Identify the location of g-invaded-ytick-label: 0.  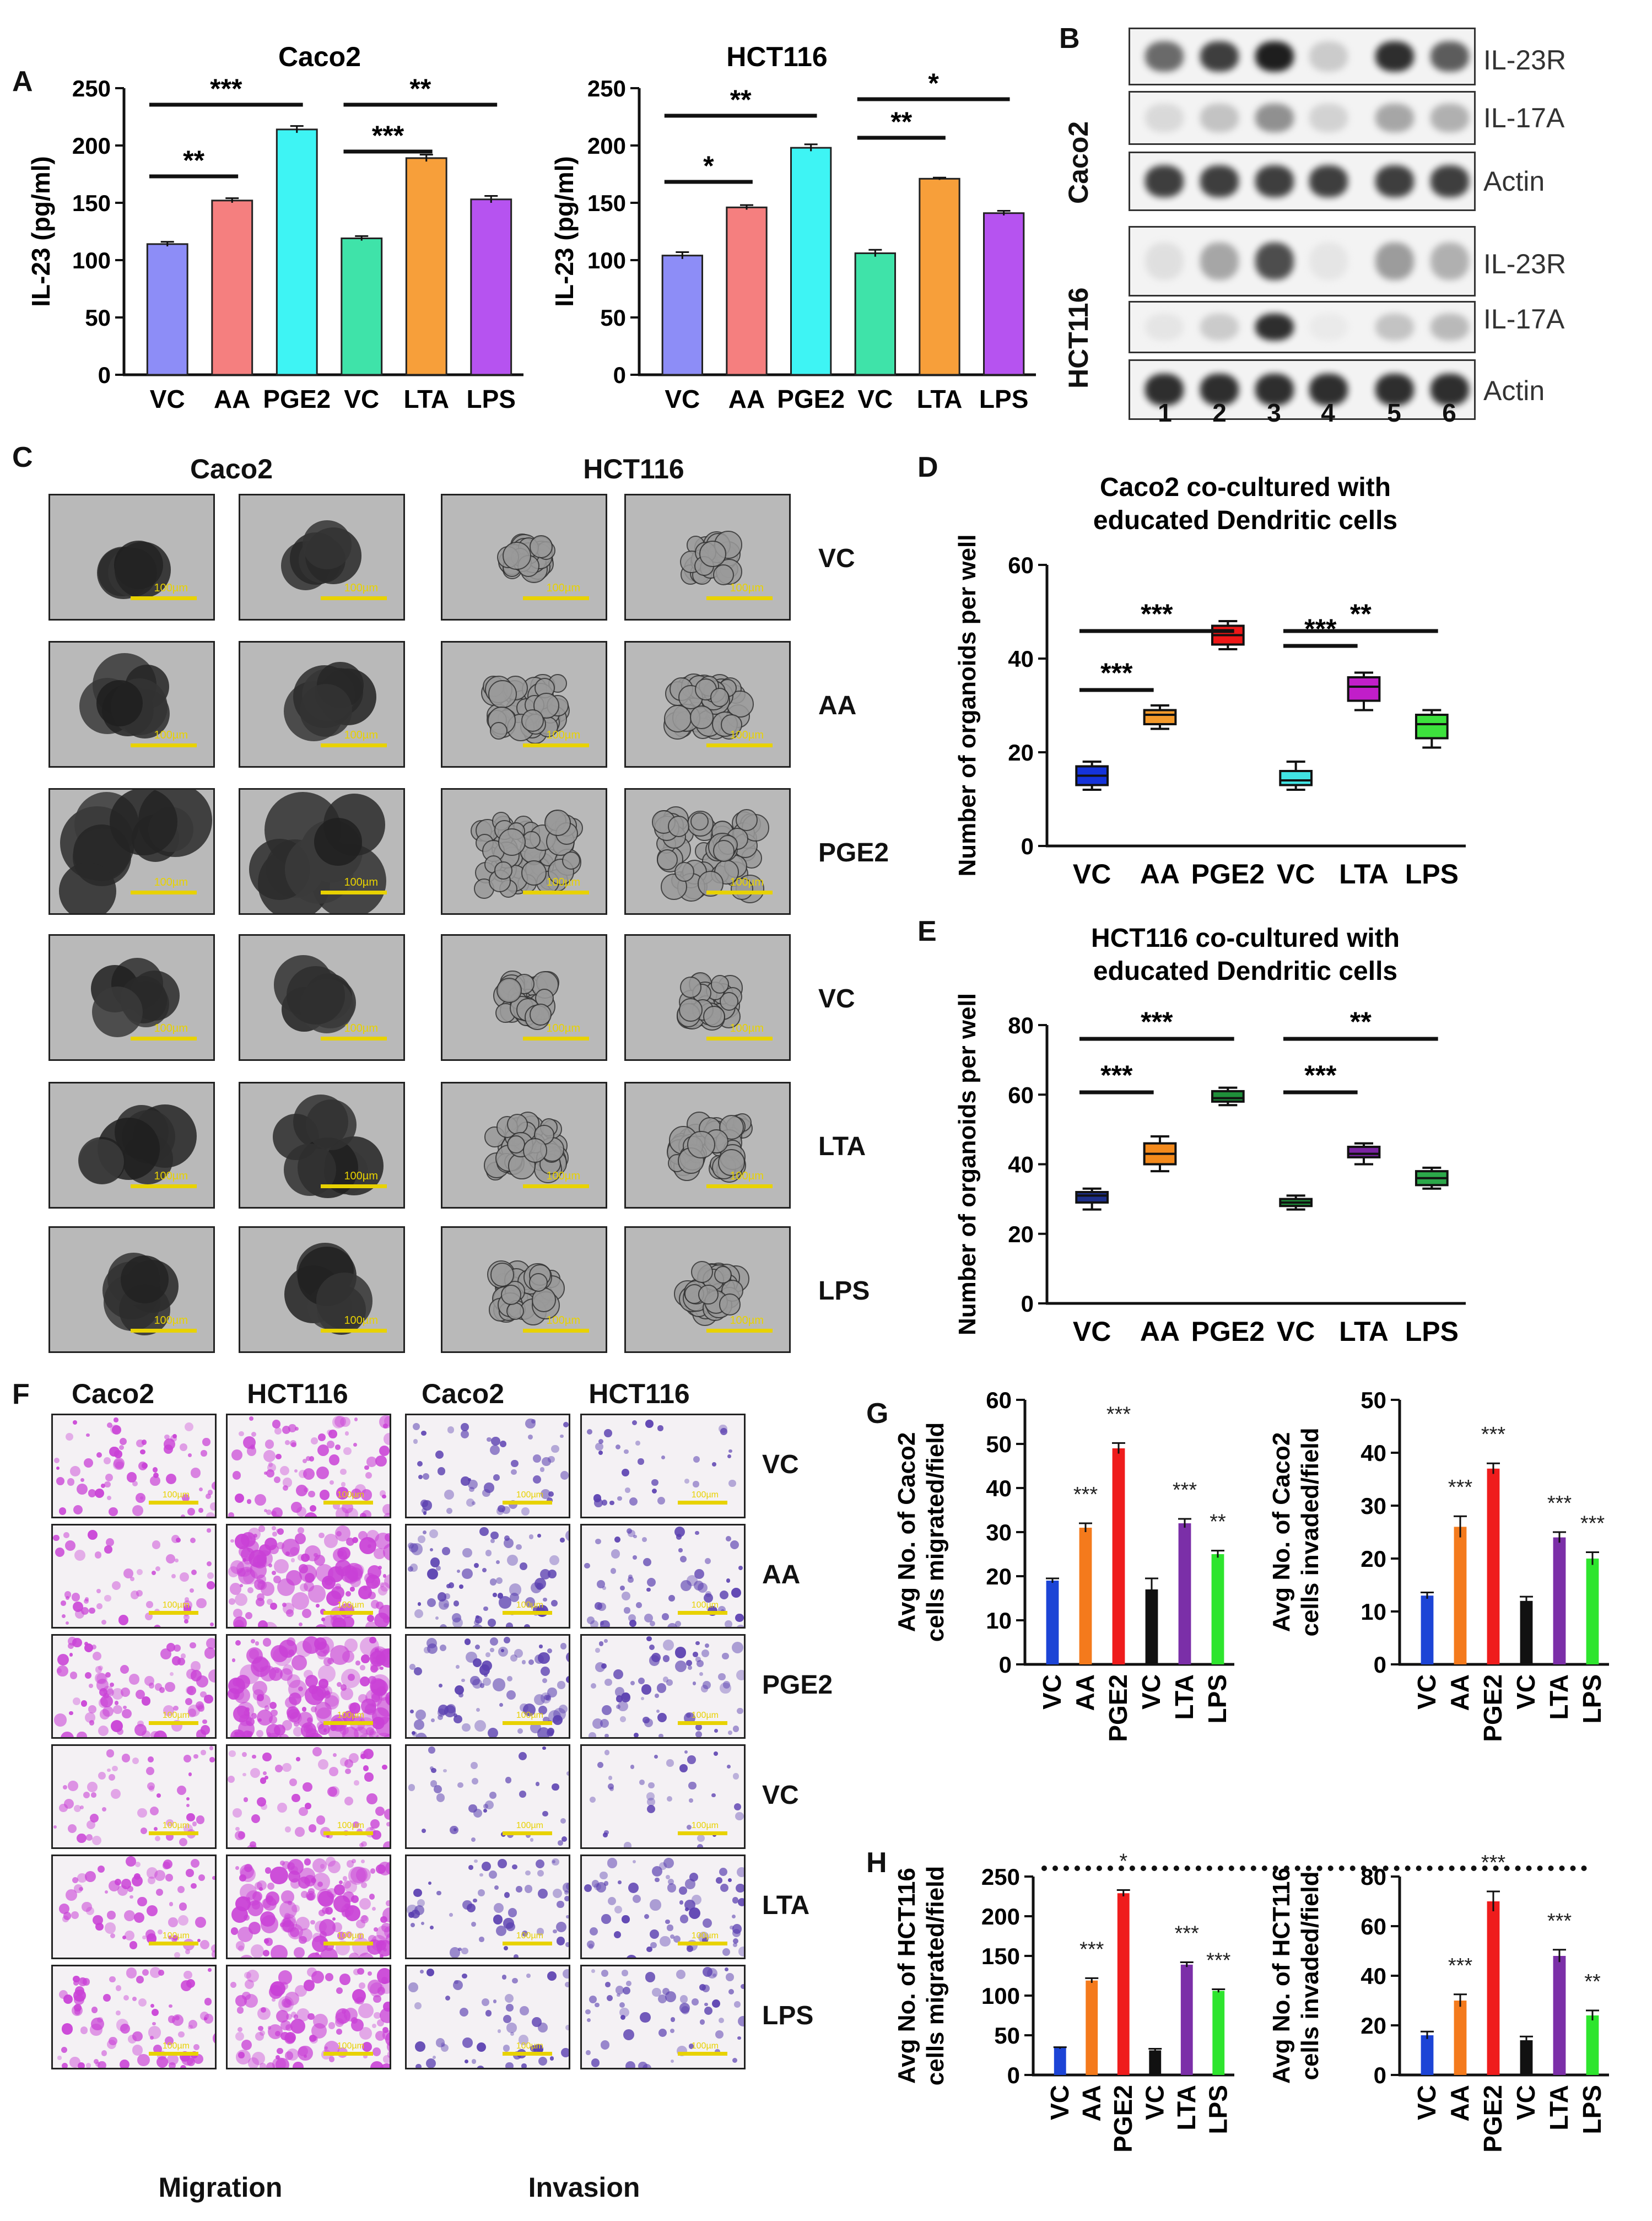
(1380, 1665).